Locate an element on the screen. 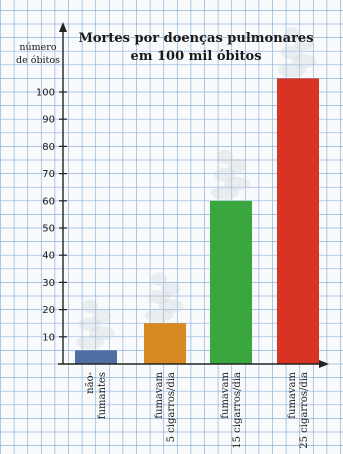 The width and height of the screenshot is (343, 454). y-tick-label: 80 is located at coordinates (48, 147).